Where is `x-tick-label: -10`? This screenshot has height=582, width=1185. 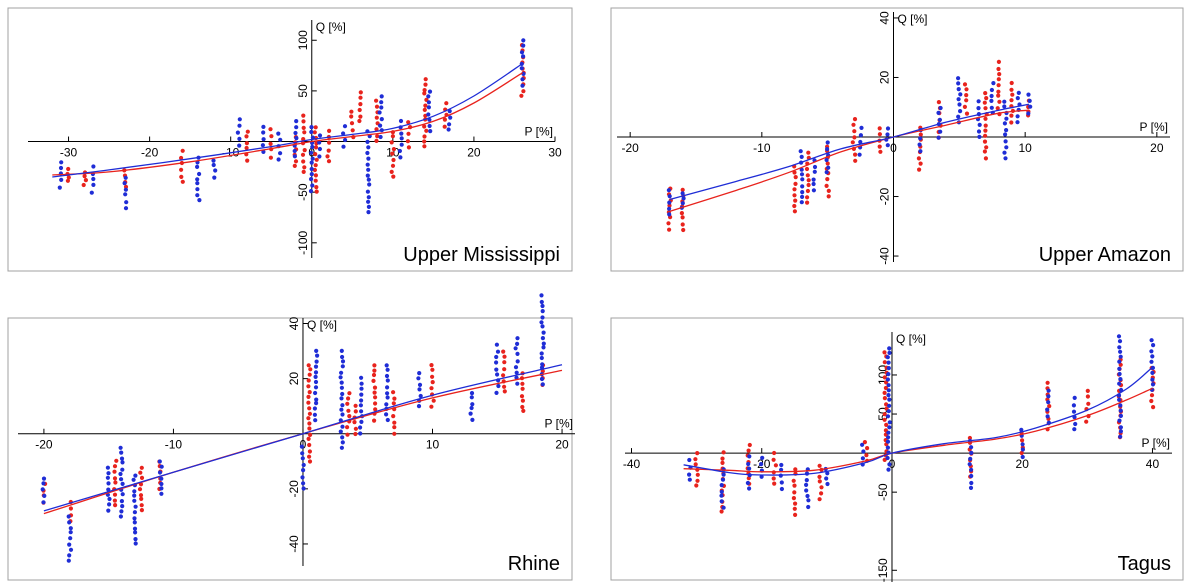 x-tick-label: -10 is located at coordinates (174, 445).